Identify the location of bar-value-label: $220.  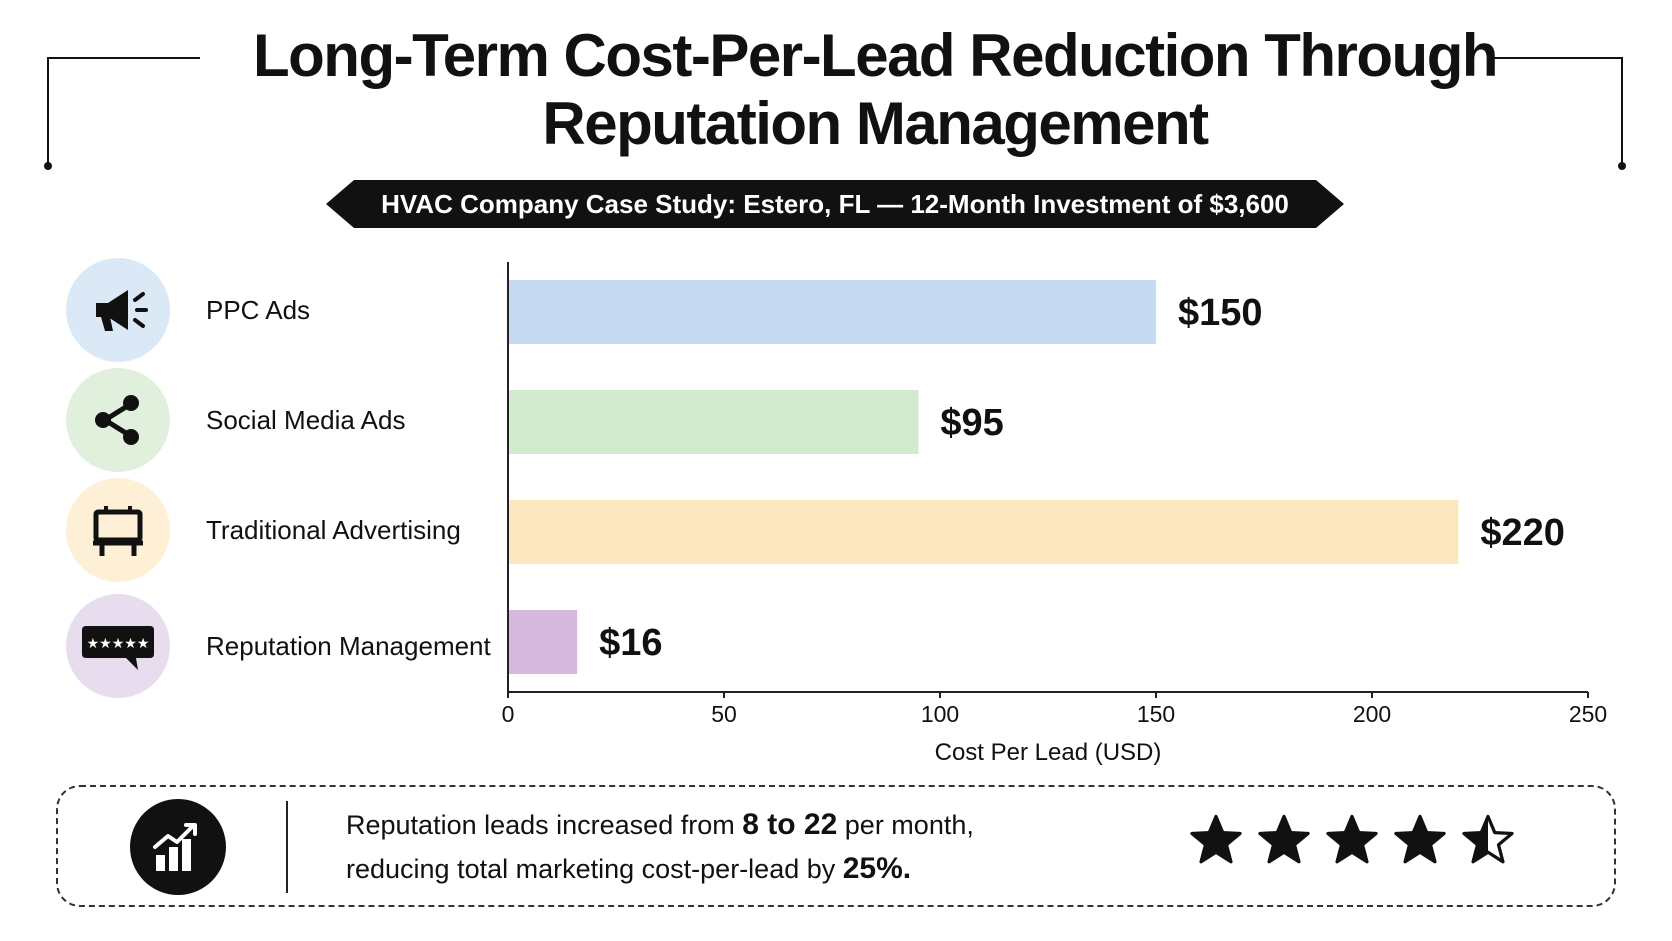
(1522, 533).